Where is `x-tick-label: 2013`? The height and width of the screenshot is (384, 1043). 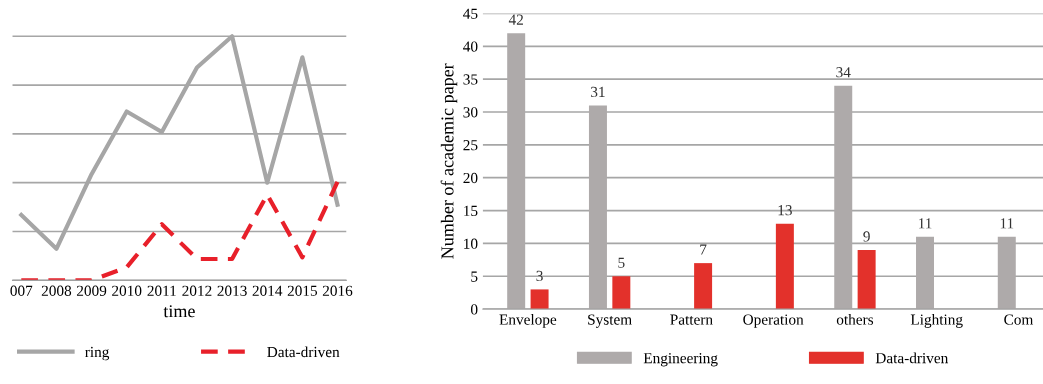 x-tick-label: 2013 is located at coordinates (232, 290).